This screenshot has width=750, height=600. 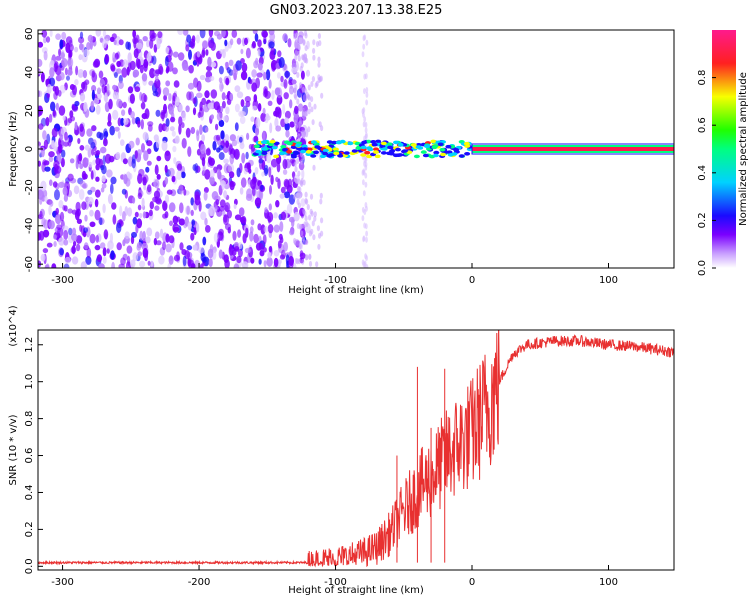 What do you see at coordinates (702, 220) in the screenshot?
I see `colorbar-tick-label: 0.2` at bounding box center [702, 220].